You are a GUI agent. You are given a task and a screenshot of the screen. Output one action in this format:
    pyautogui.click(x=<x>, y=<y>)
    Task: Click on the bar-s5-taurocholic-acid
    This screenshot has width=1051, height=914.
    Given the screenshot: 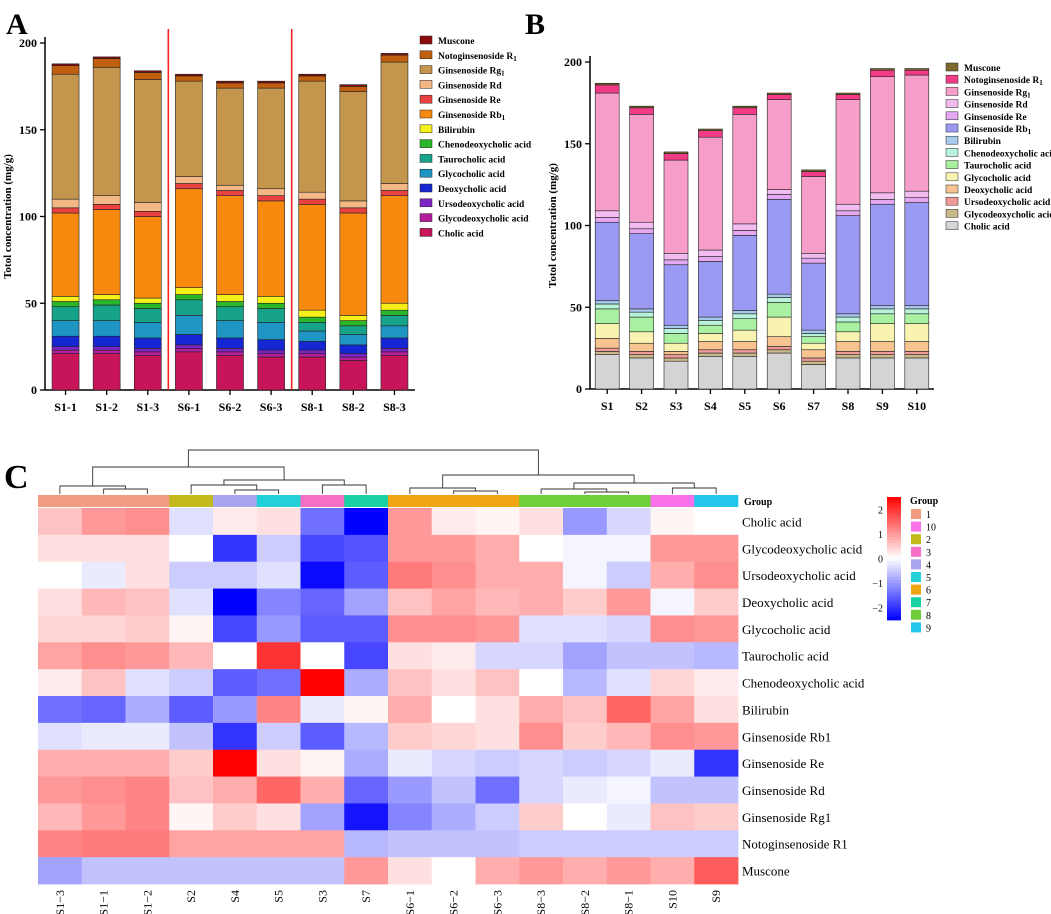 What is the action you would take?
    pyautogui.click(x=745, y=324)
    